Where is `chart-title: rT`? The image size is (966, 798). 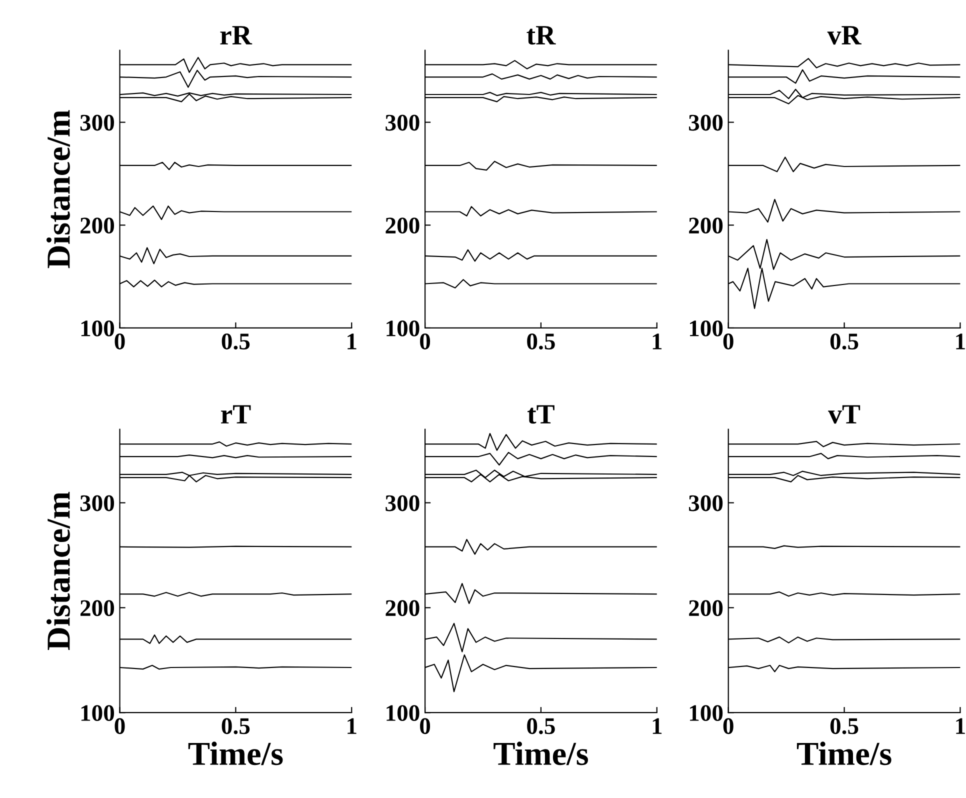
chart-title: rT is located at coordinates (236, 414).